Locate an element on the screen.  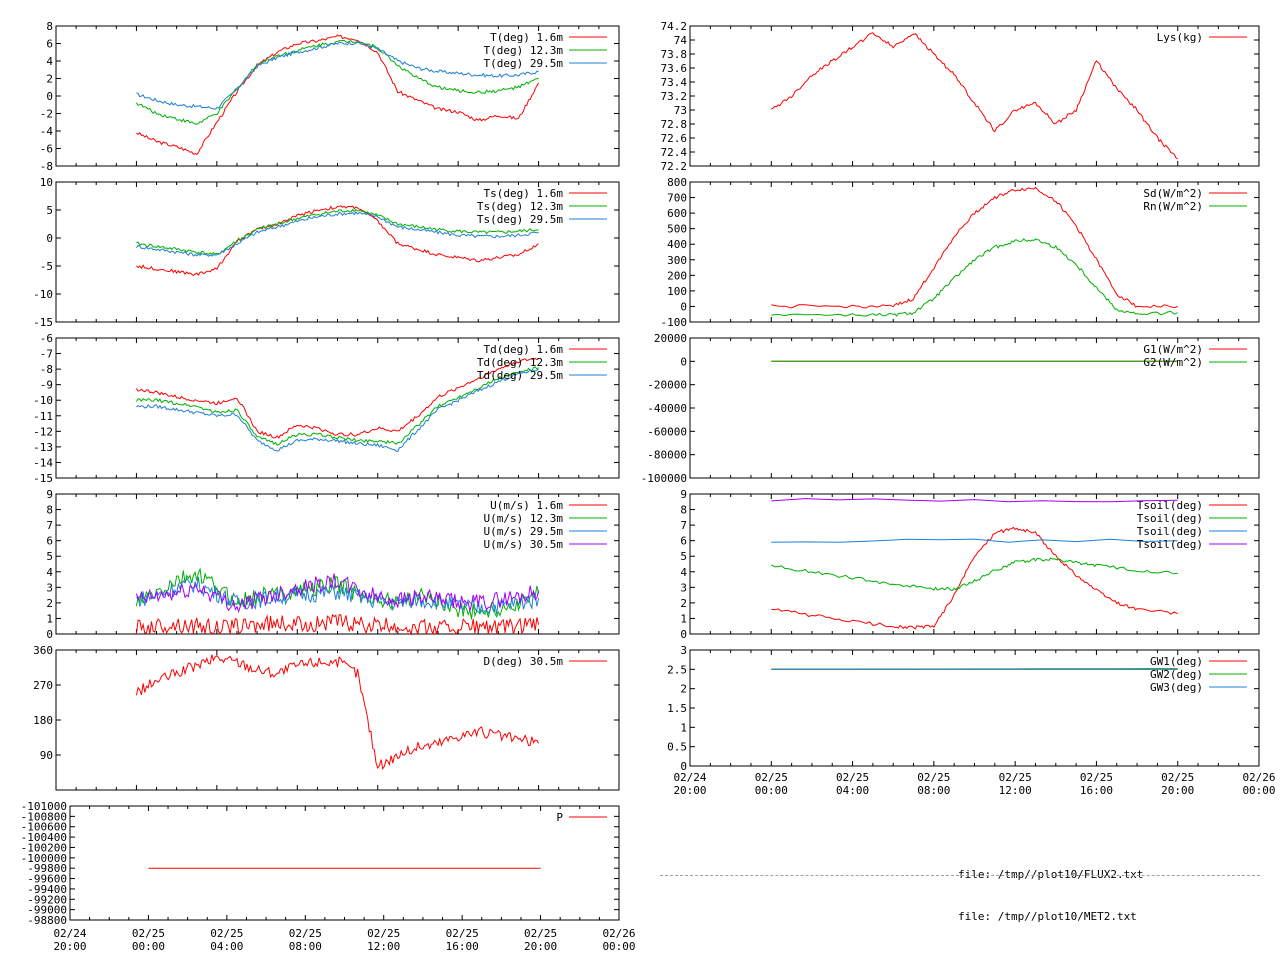
divider-line is located at coordinates (960, 875).